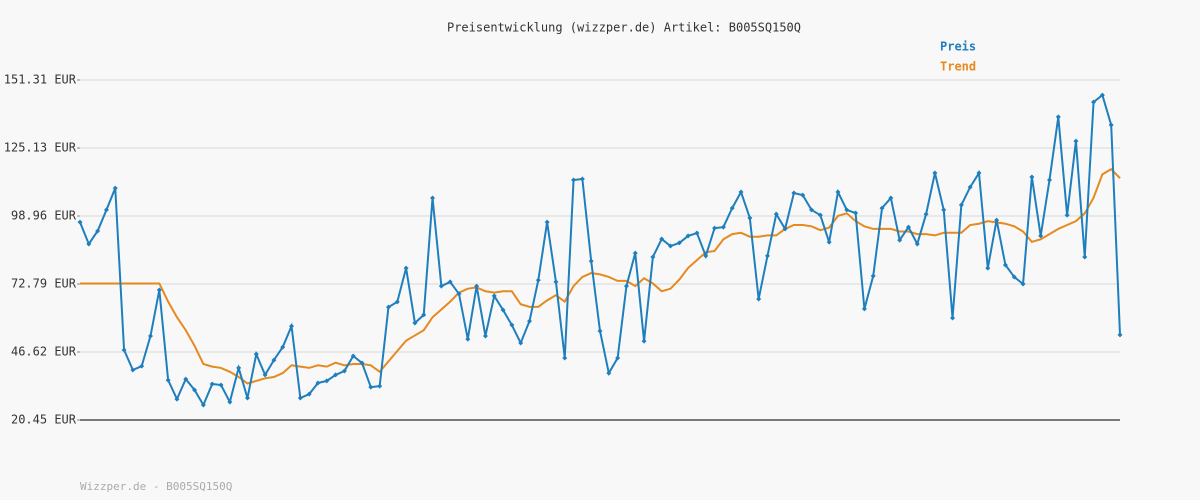  What do you see at coordinates (44, 352) in the screenshot?
I see `y-tick-label: 46.62 EUR` at bounding box center [44, 352].